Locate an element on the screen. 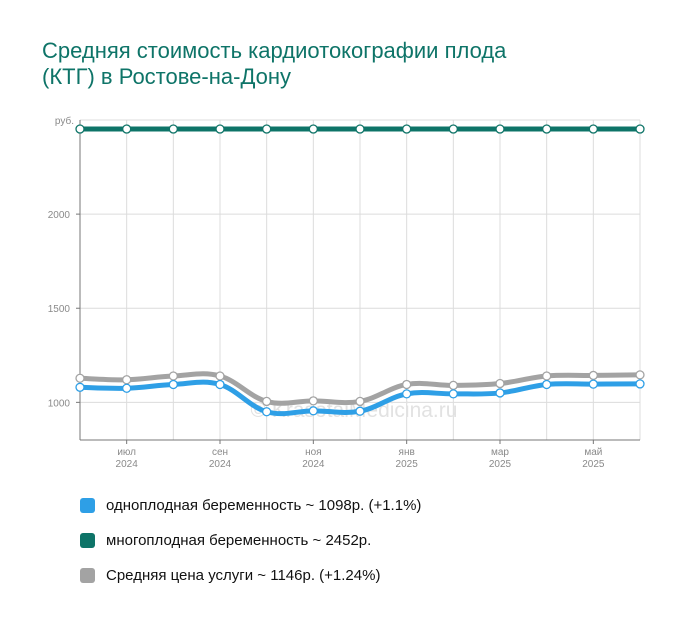  x-tick-label-month: янв is located at coordinates (407, 452).